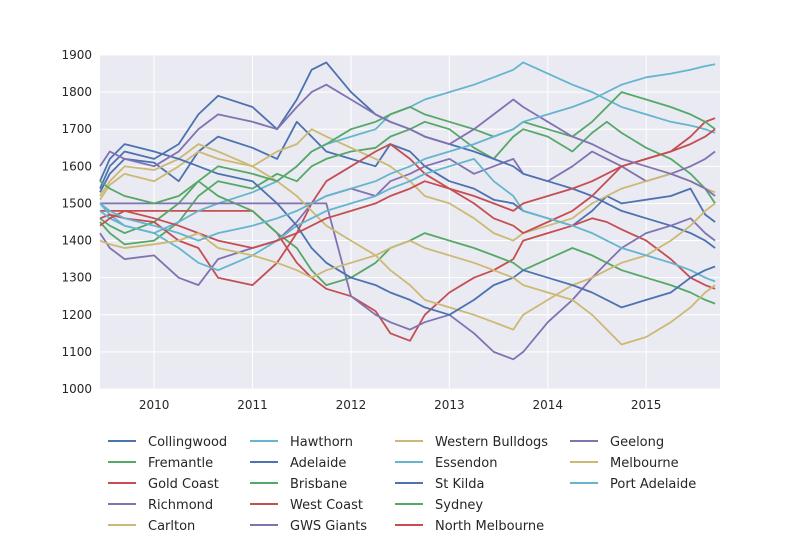 The width and height of the screenshot is (800, 550). I want to click on legend-item: North Melbourne, so click(469, 526).